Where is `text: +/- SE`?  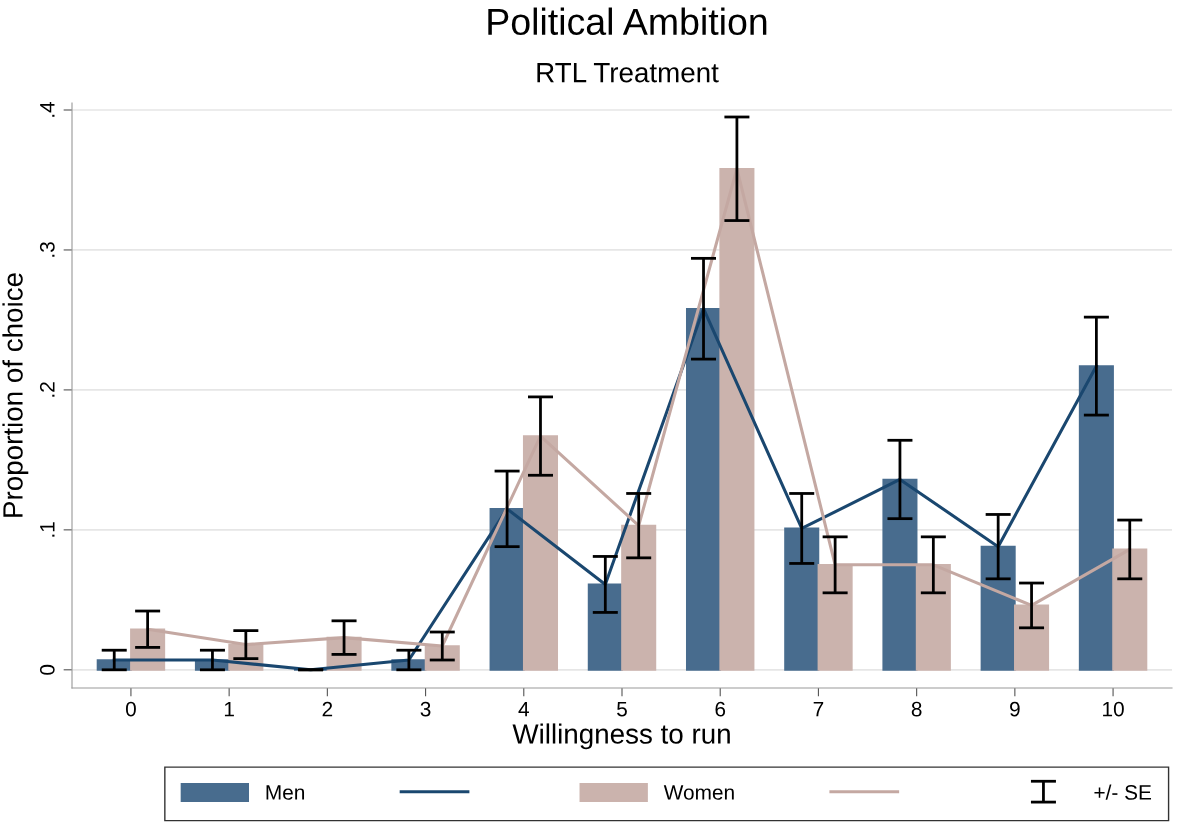 text: +/- SE is located at coordinates (1123, 792).